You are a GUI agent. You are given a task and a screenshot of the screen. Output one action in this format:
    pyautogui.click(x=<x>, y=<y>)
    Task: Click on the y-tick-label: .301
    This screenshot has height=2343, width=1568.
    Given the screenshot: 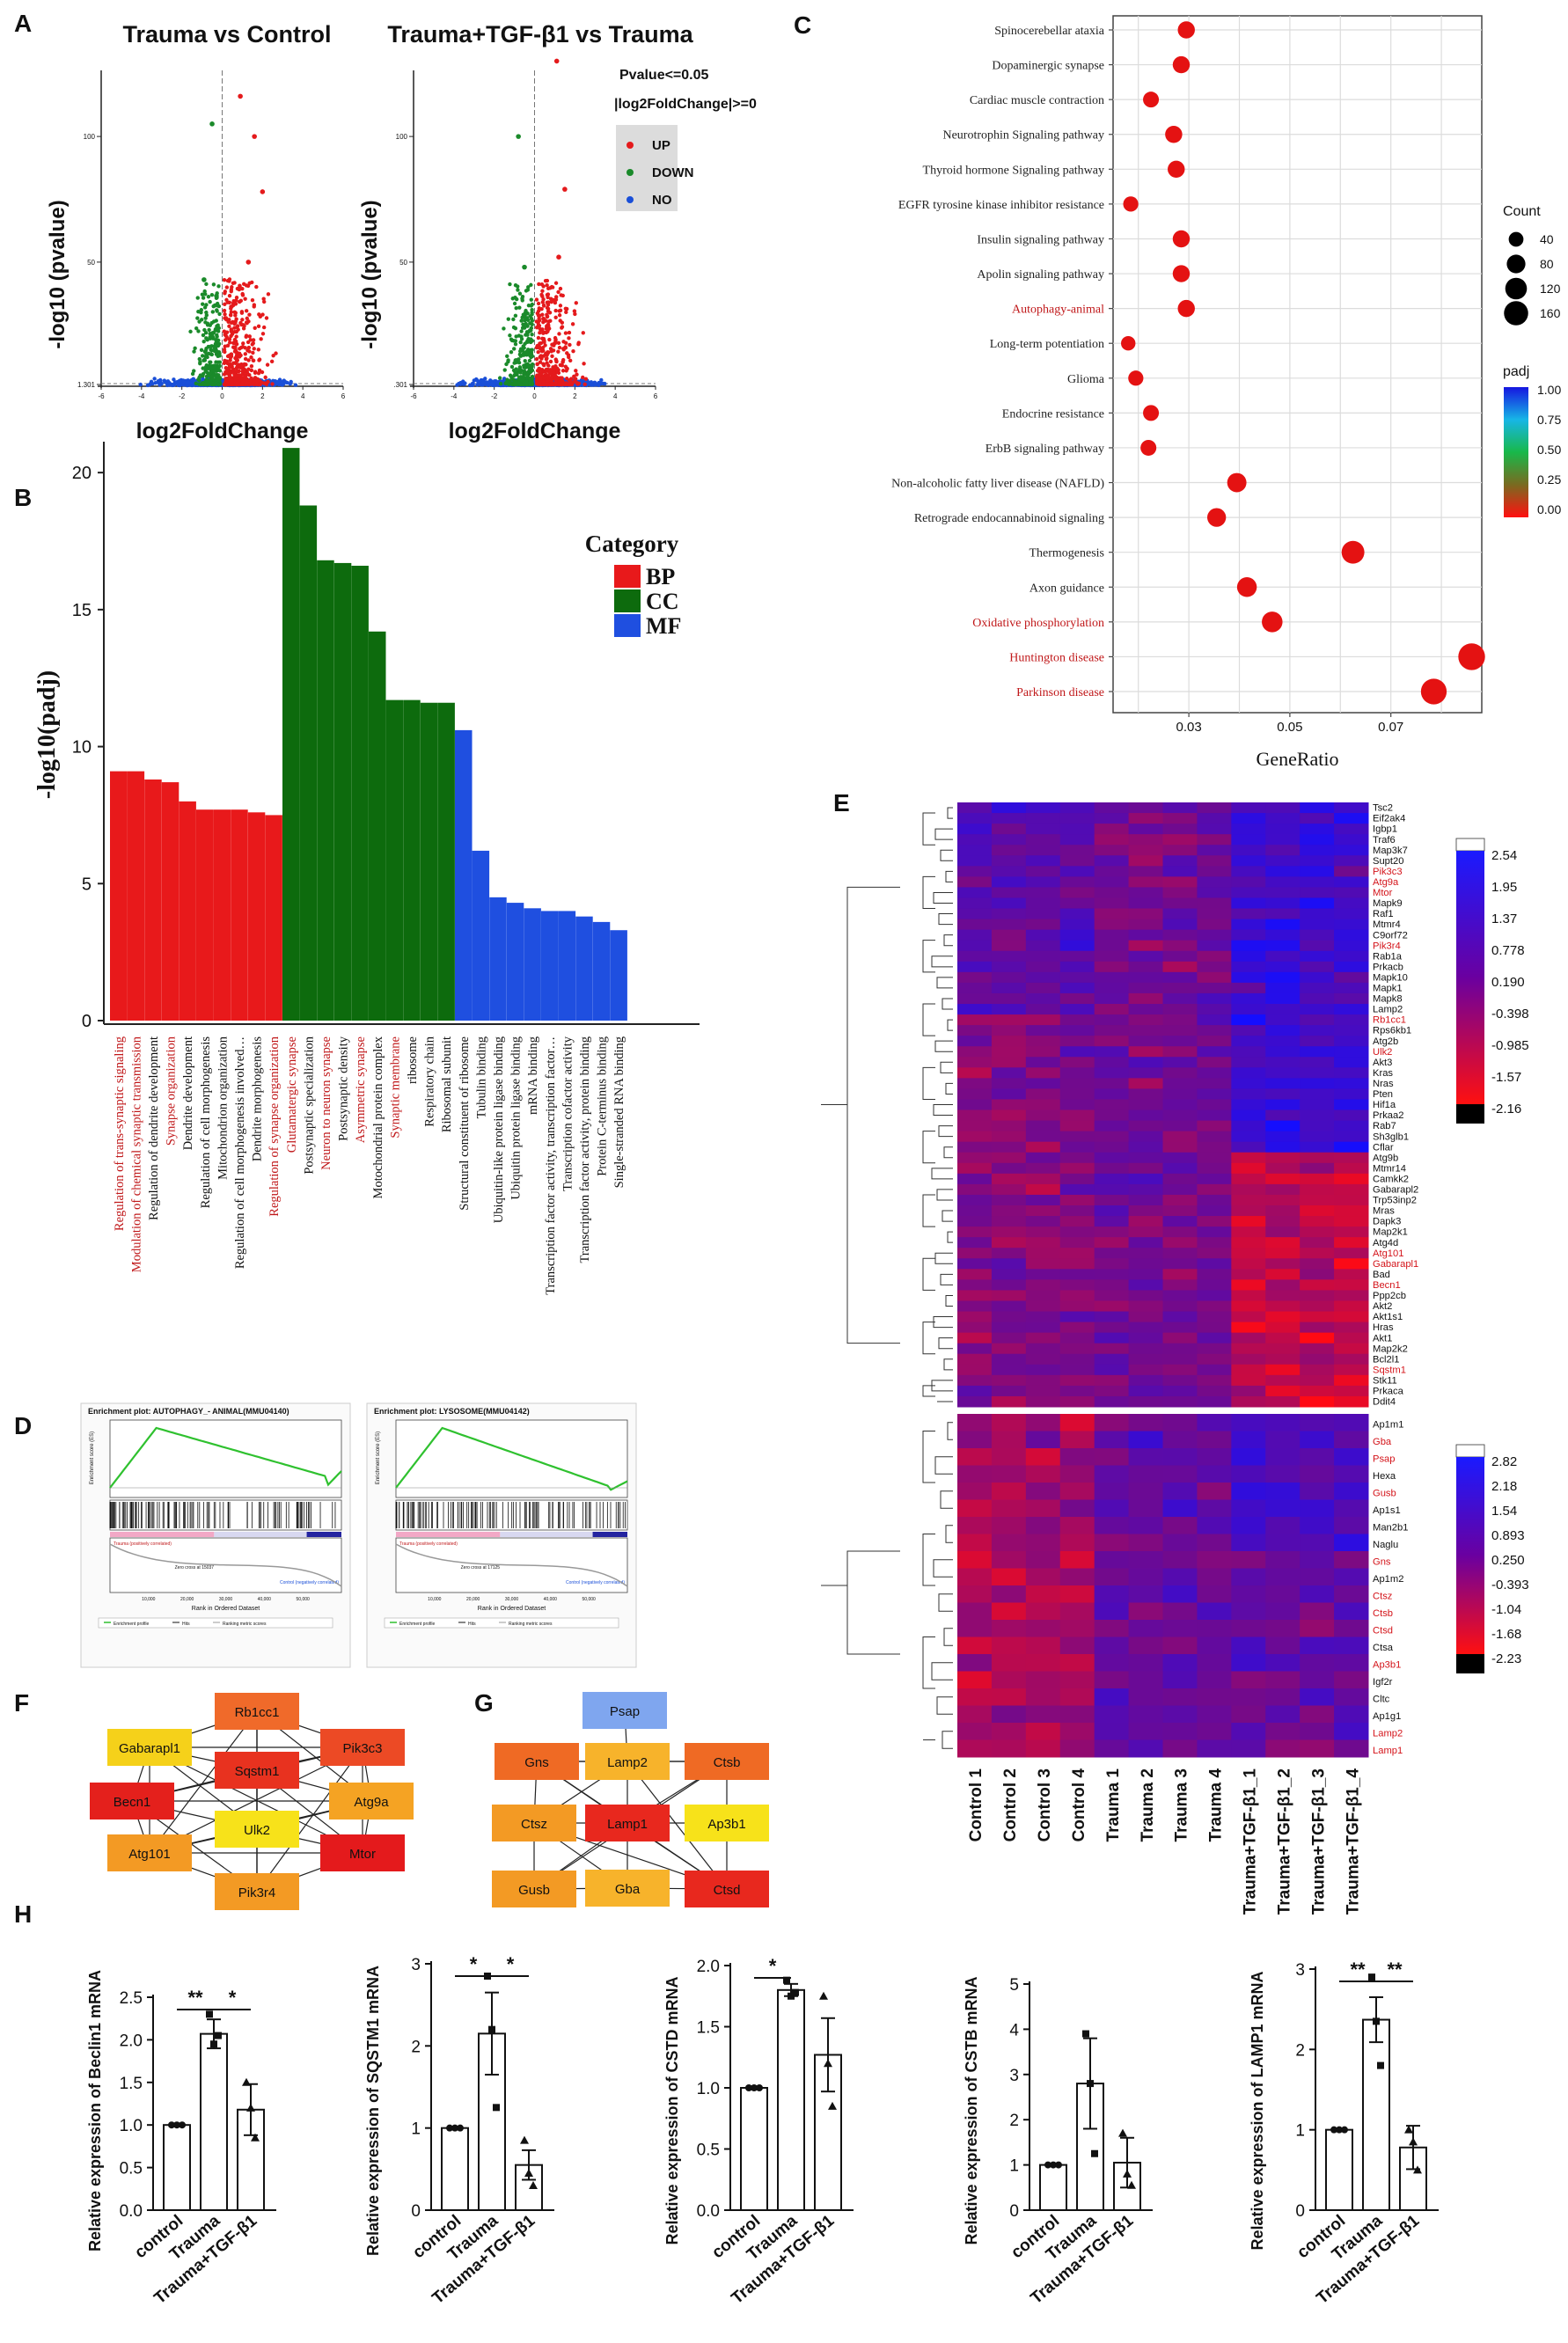 What is the action you would take?
    pyautogui.click(x=400, y=385)
    